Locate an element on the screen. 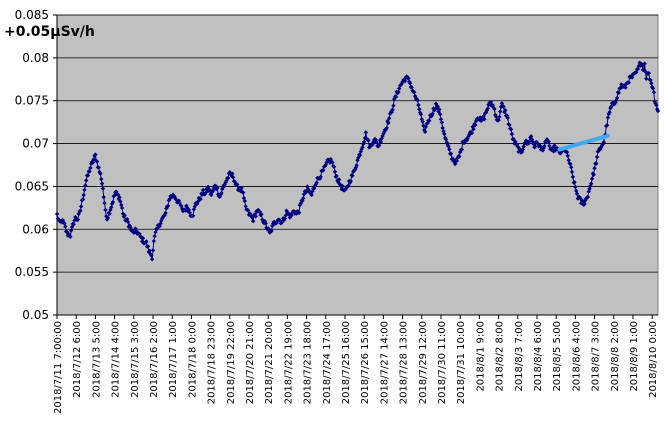 The width and height of the screenshot is (664, 438). x-tick-label: 2018/7/11 7:00:00 is located at coordinates (58, 367).